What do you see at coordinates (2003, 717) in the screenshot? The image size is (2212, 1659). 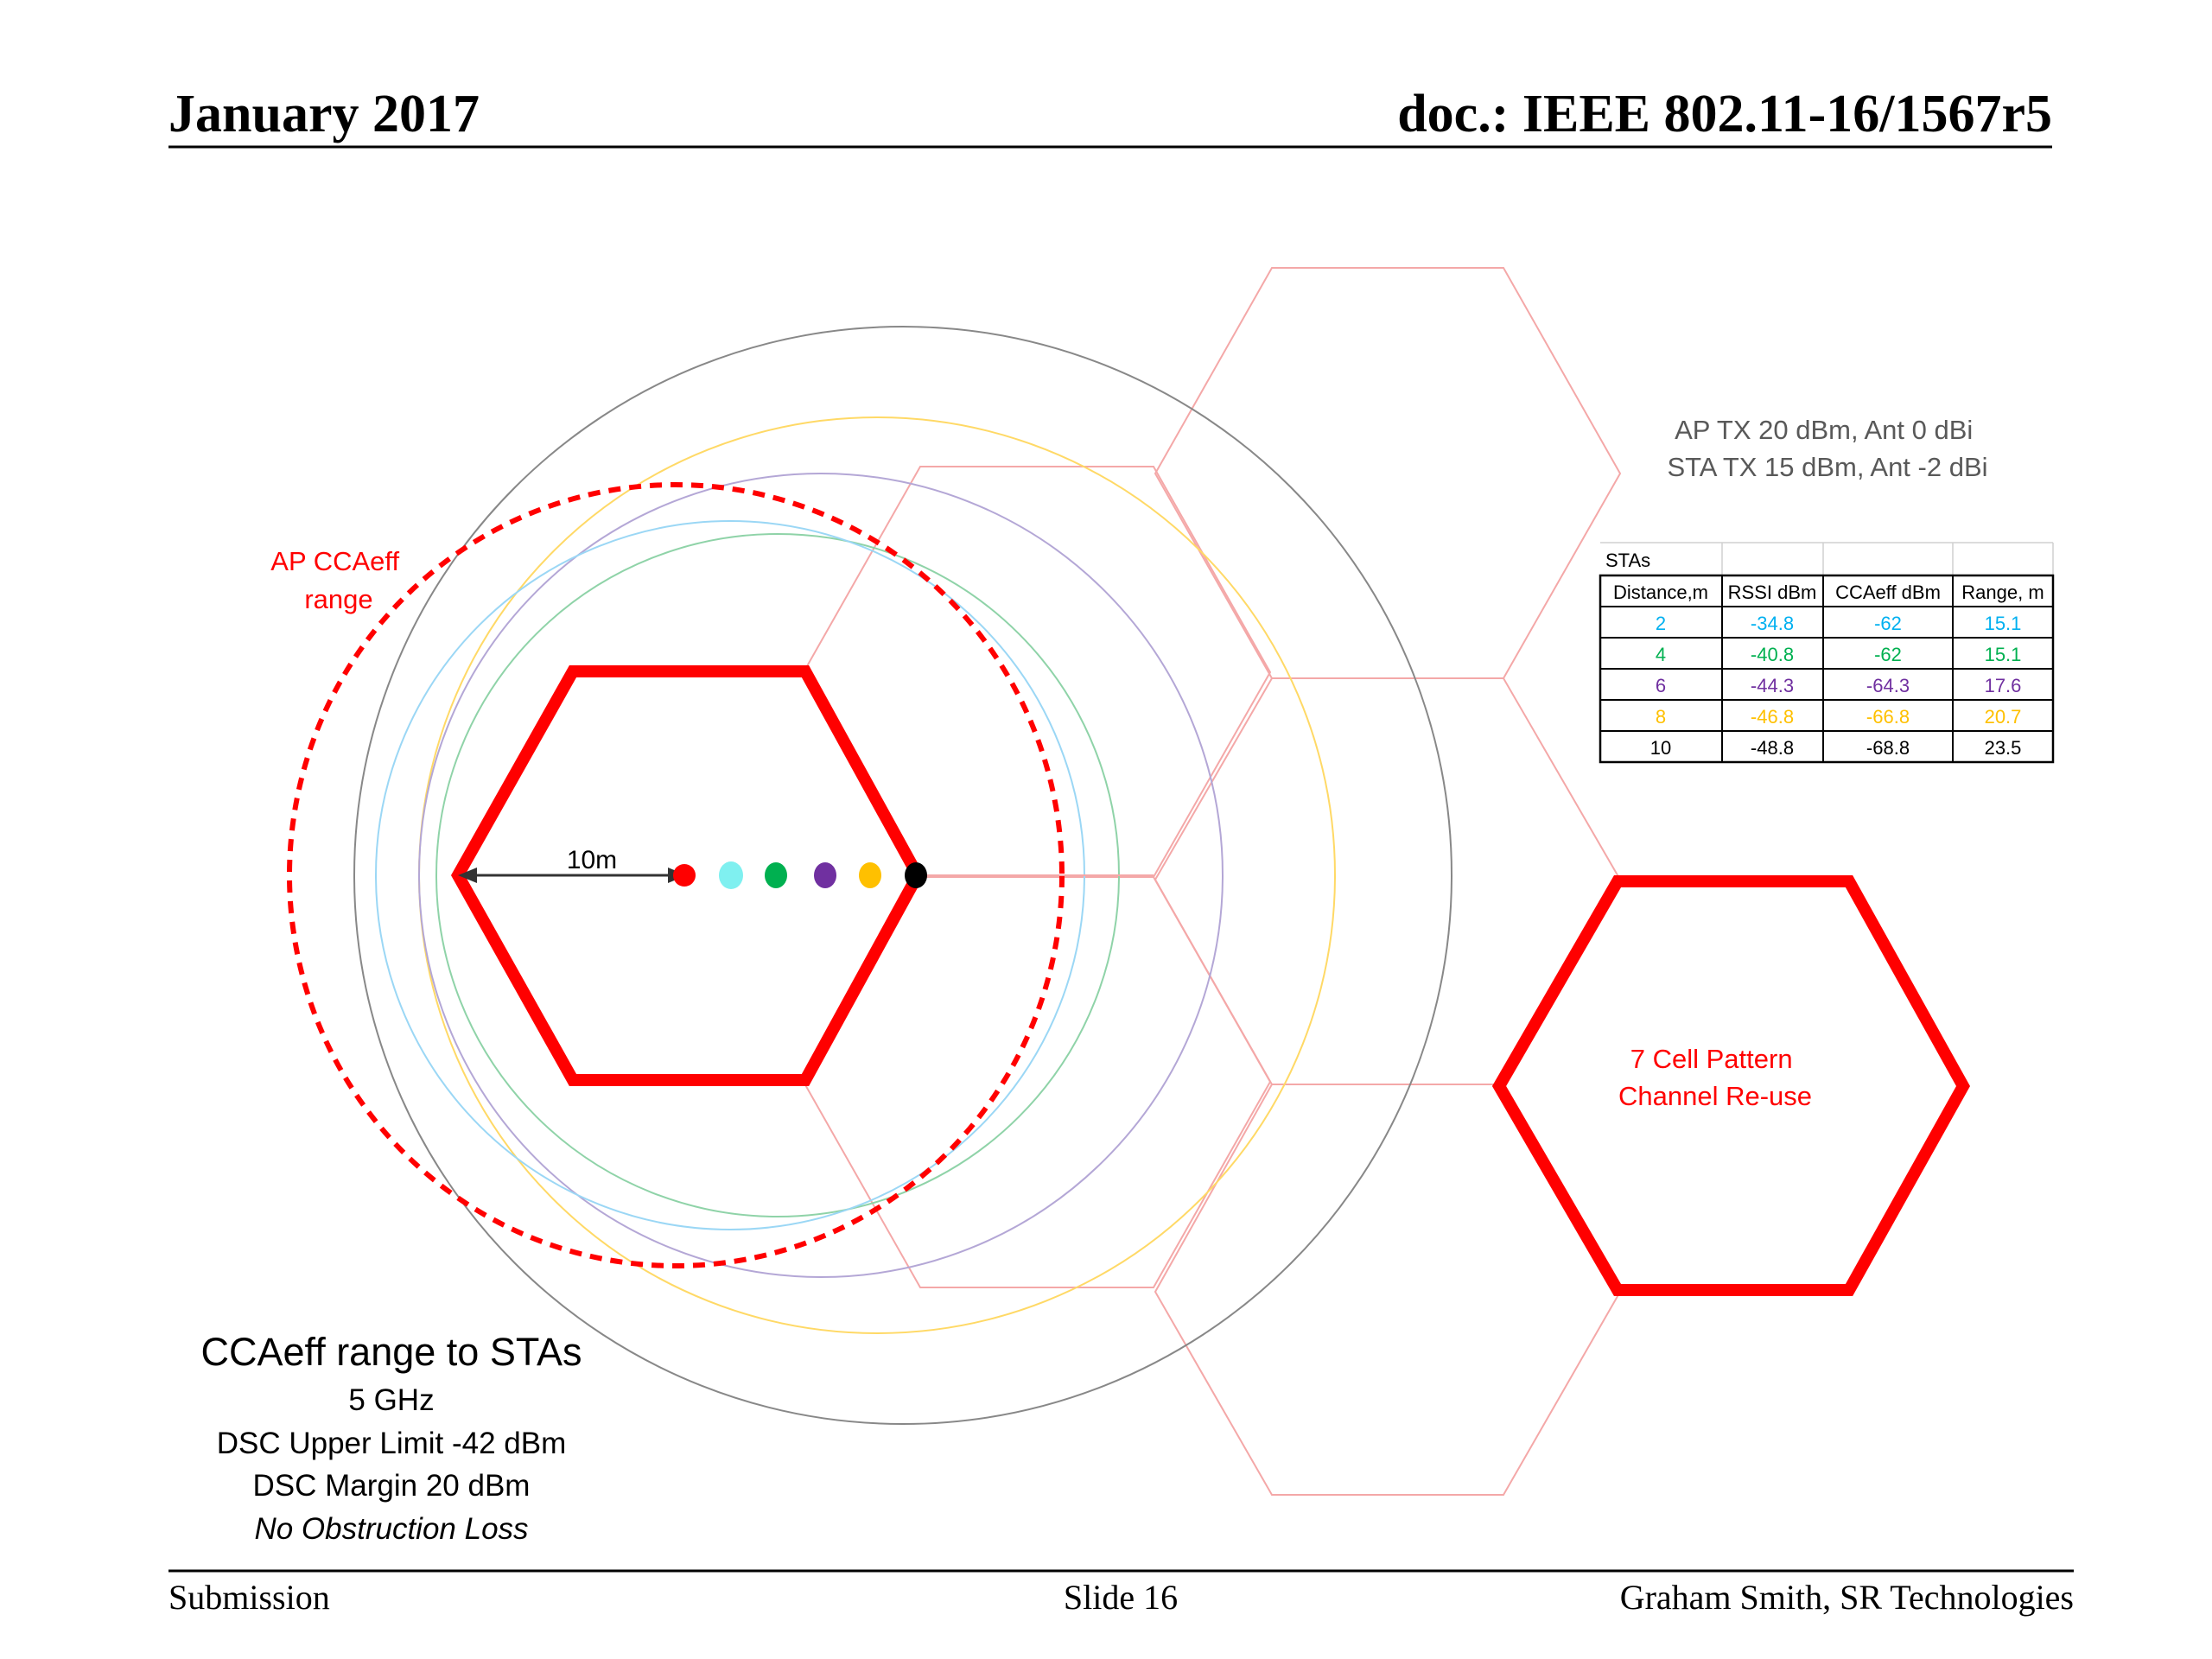 I see `table-cell: 20.7` at bounding box center [2003, 717].